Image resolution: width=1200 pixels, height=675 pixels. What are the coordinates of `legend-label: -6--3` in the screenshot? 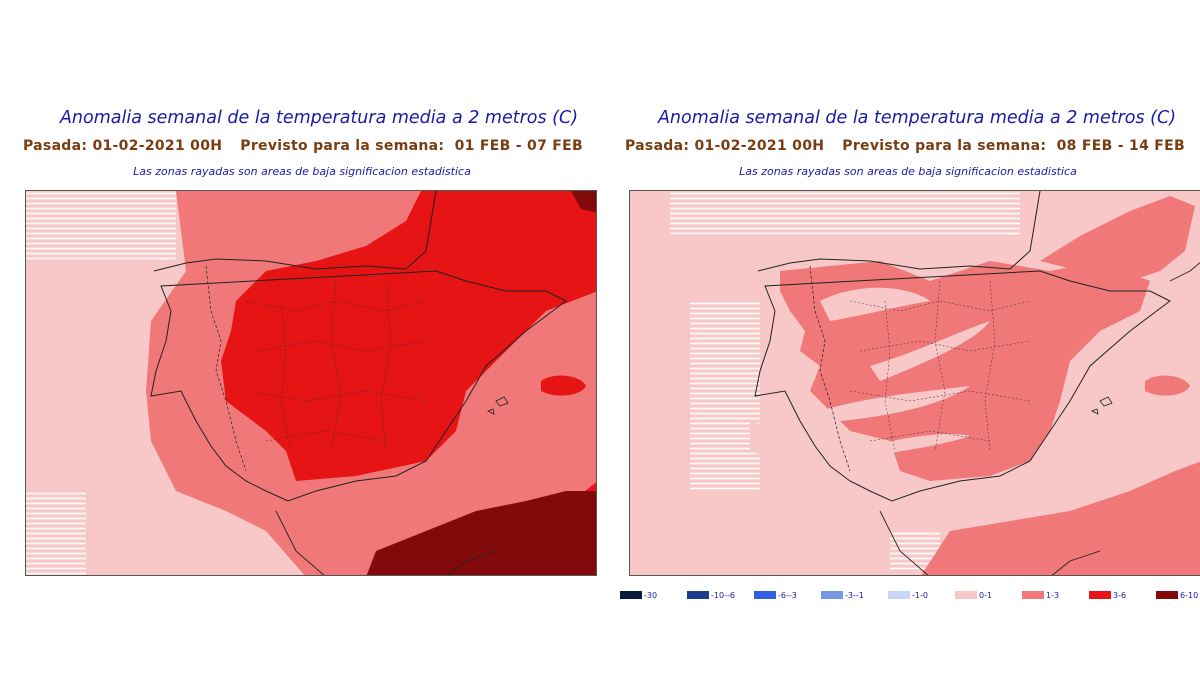 It's located at (787, 595).